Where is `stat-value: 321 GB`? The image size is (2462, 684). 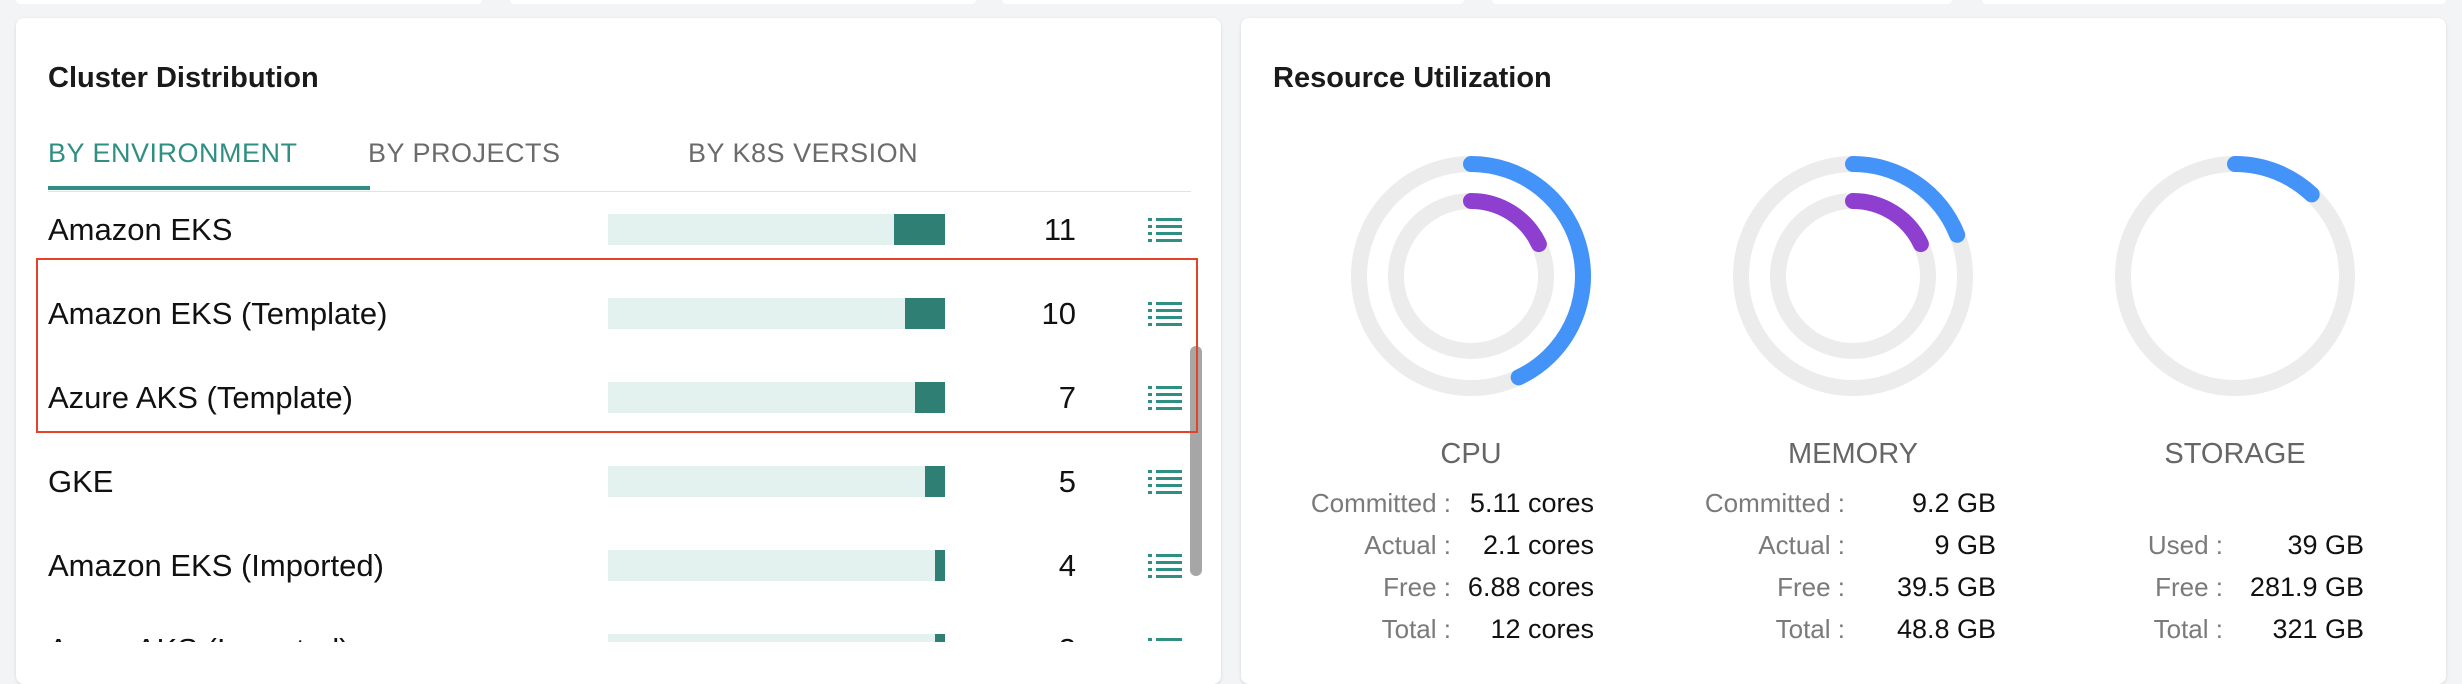 stat-value: 321 GB is located at coordinates (2318, 629).